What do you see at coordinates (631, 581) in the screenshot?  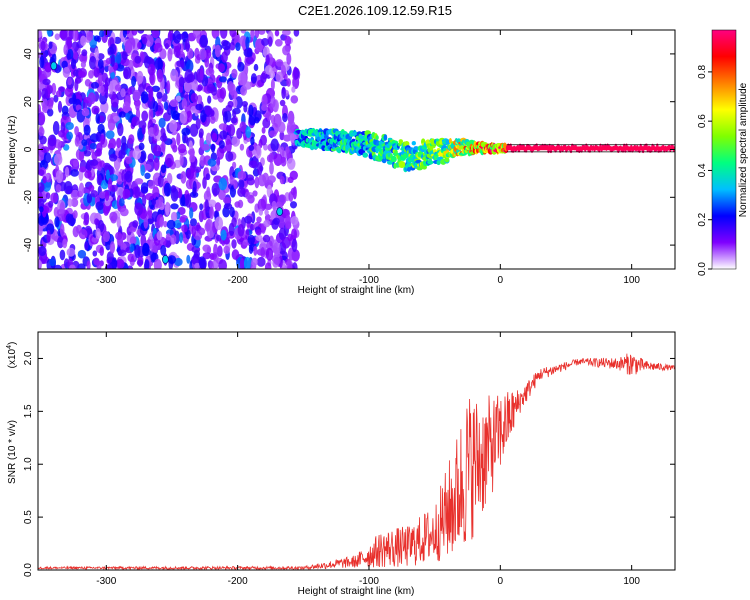 I see `x-tick-label: 100` at bounding box center [631, 581].